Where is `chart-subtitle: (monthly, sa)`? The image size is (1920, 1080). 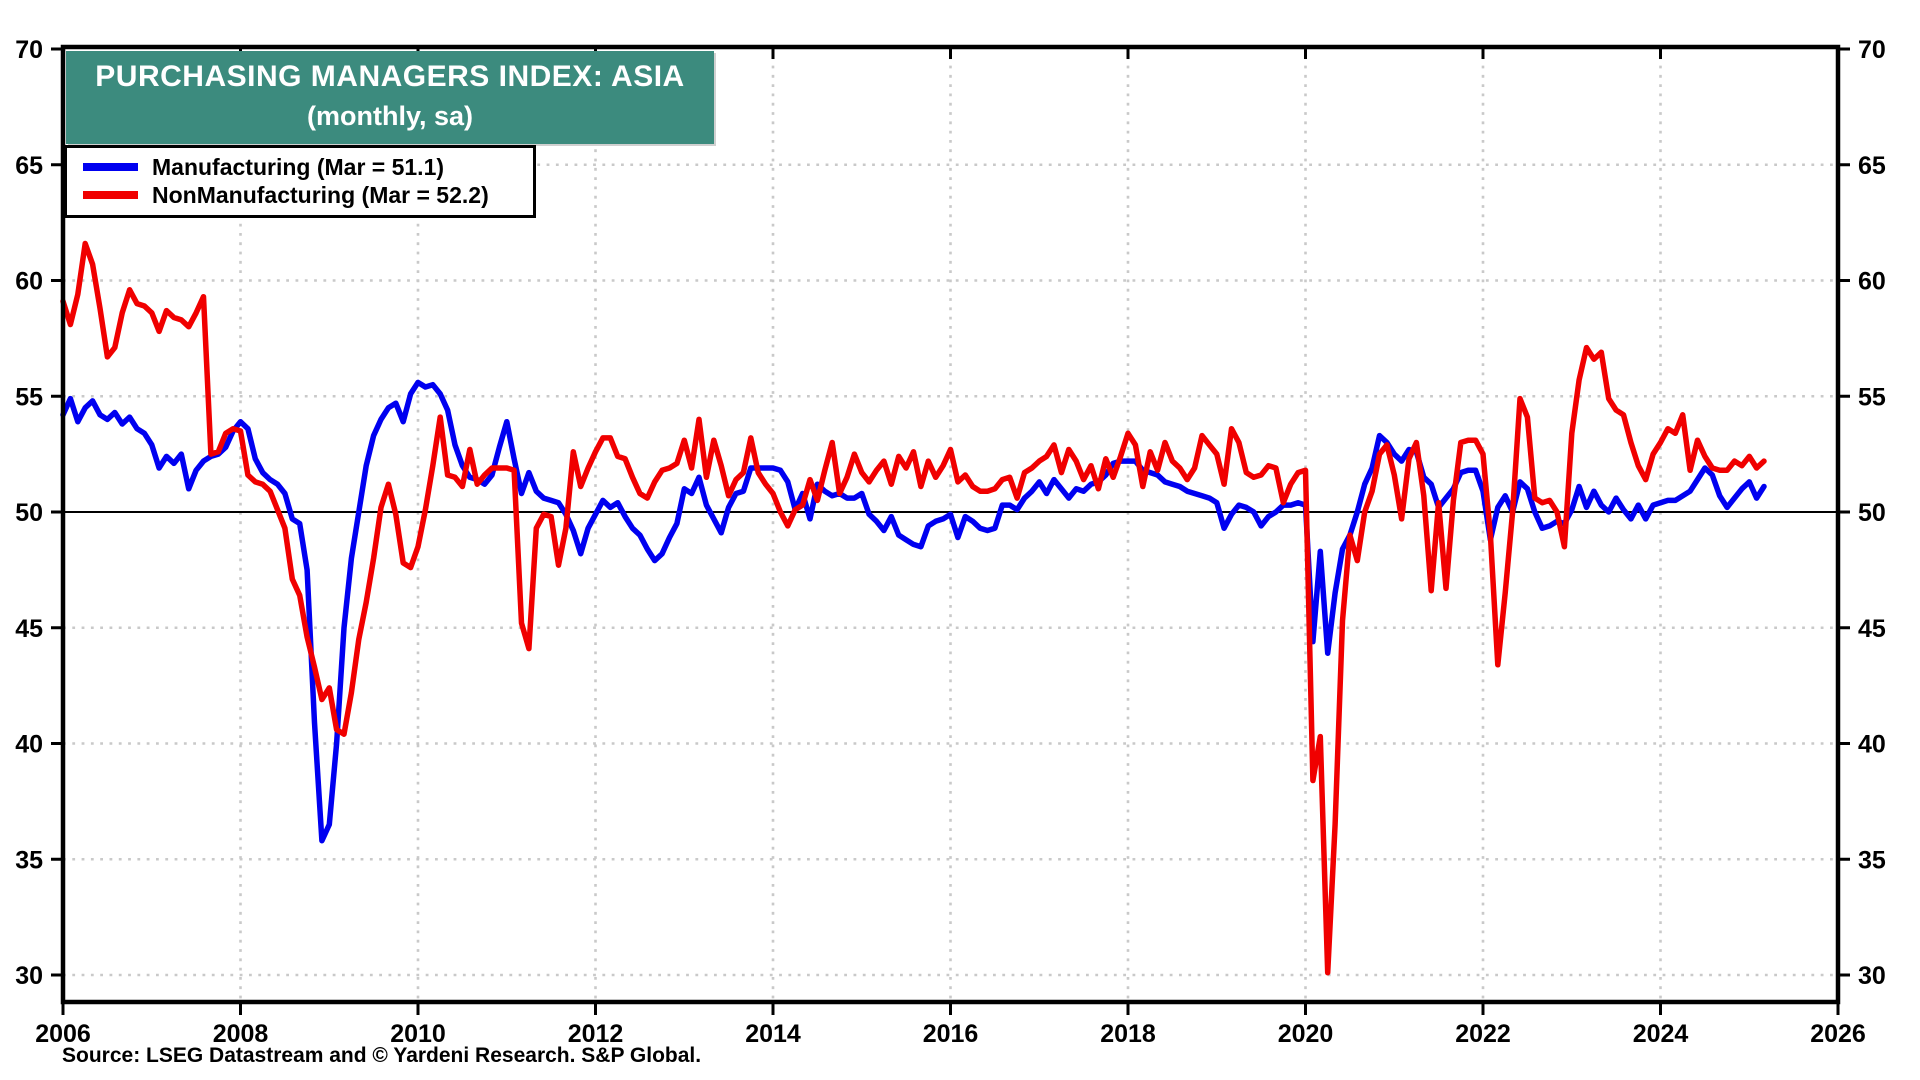
chart-subtitle: (monthly, sa) is located at coordinates (389, 116).